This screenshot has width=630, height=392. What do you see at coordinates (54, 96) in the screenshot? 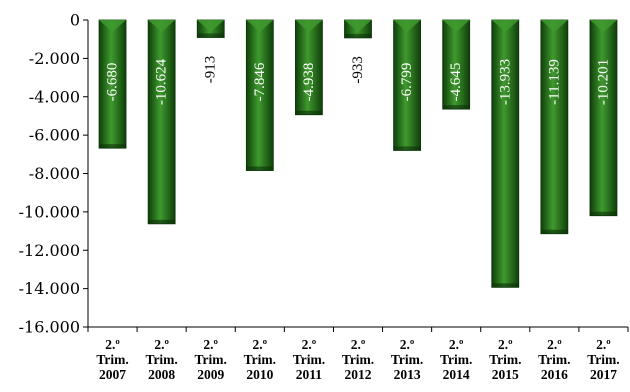
I see `y-tick-label: -4.000` at bounding box center [54, 96].